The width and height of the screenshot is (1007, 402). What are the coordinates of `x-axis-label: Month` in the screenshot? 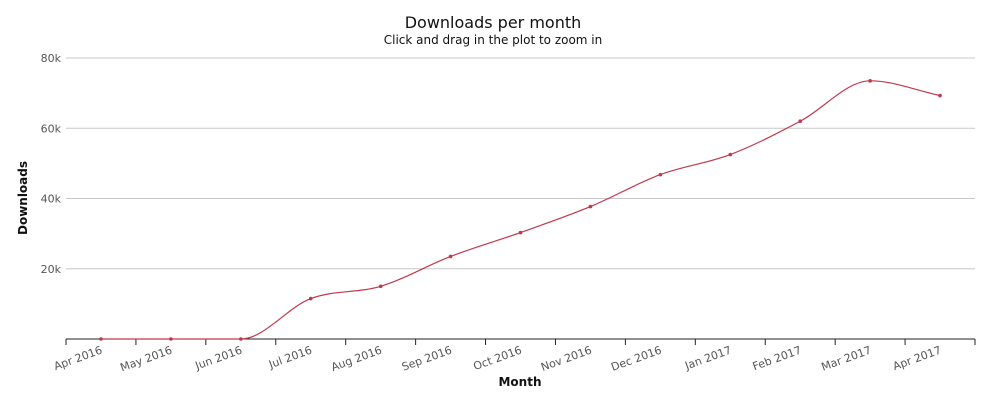 It's located at (519, 382).